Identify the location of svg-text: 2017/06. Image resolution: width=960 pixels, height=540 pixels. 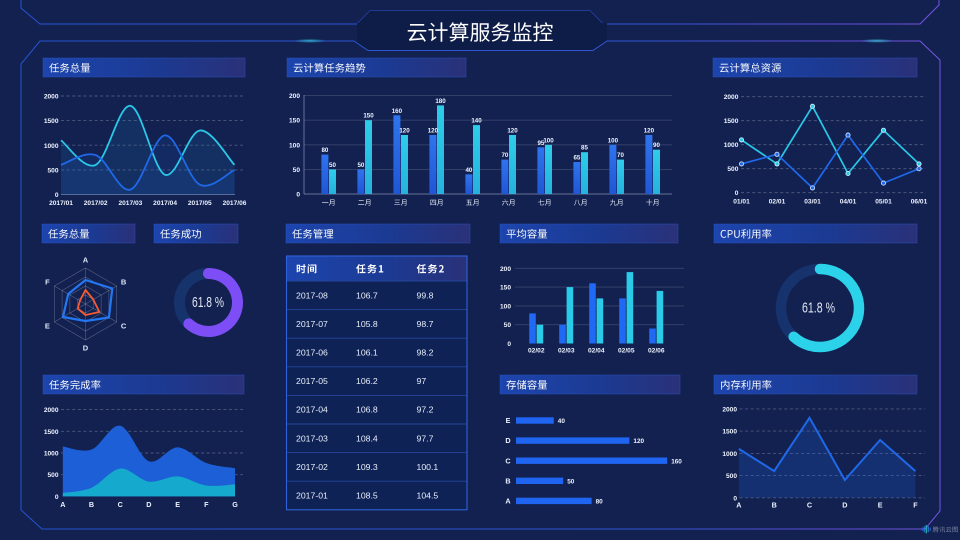
(235, 203).